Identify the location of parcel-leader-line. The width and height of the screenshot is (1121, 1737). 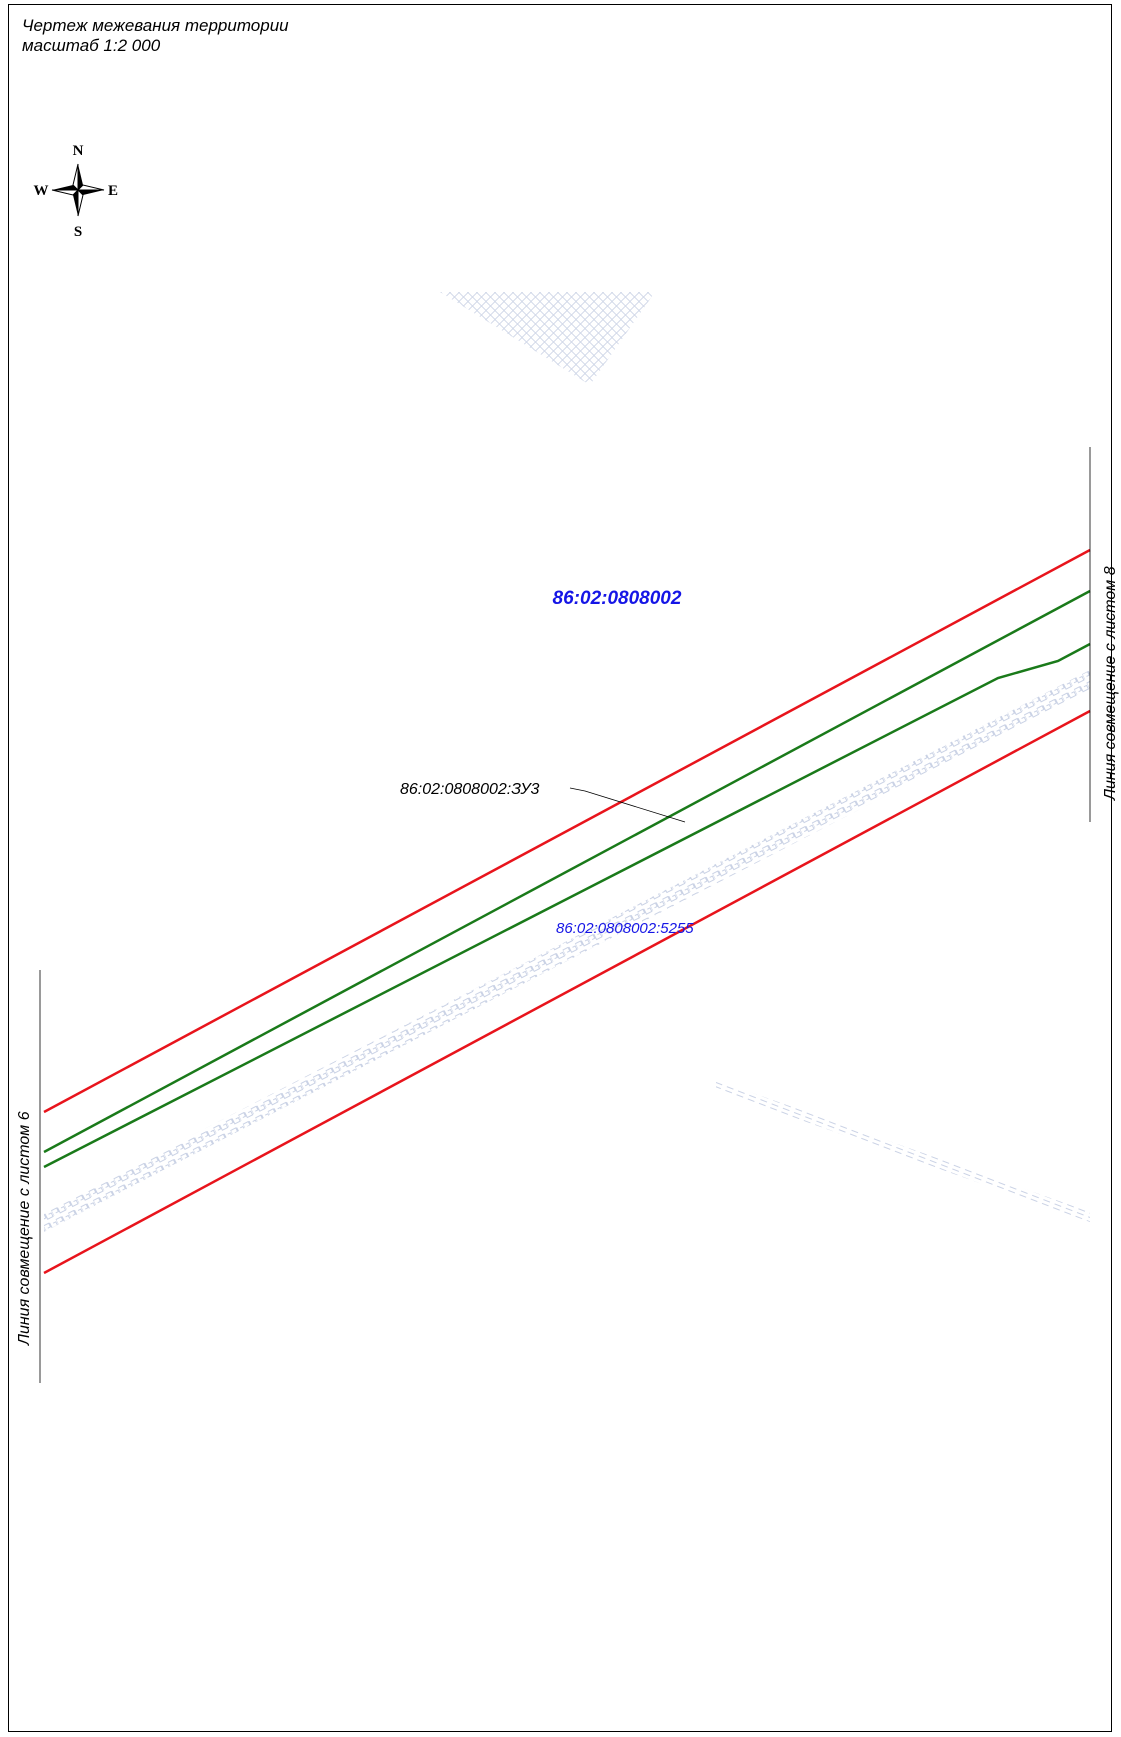
(627, 805).